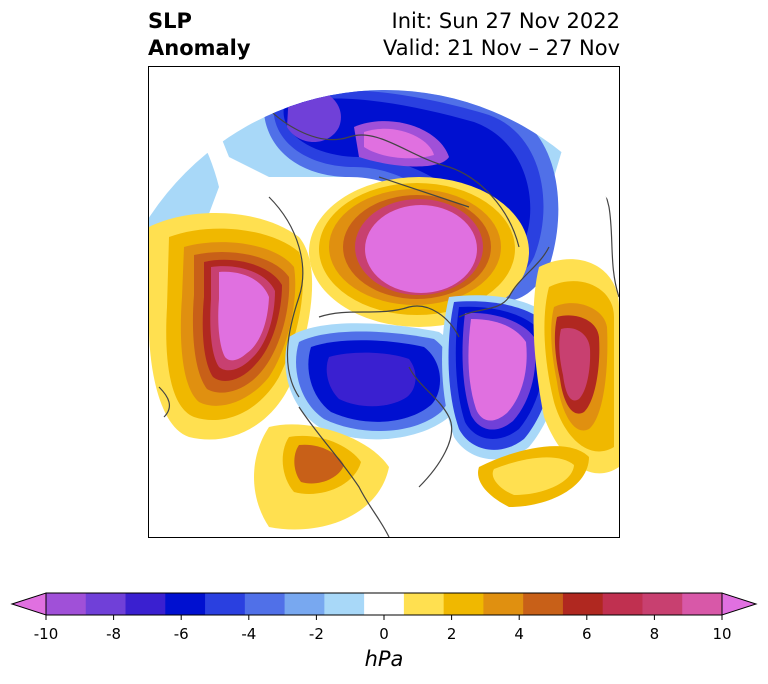 The image size is (768, 684). What do you see at coordinates (519, 634) in the screenshot?
I see `colorbar-tick-label: 4` at bounding box center [519, 634].